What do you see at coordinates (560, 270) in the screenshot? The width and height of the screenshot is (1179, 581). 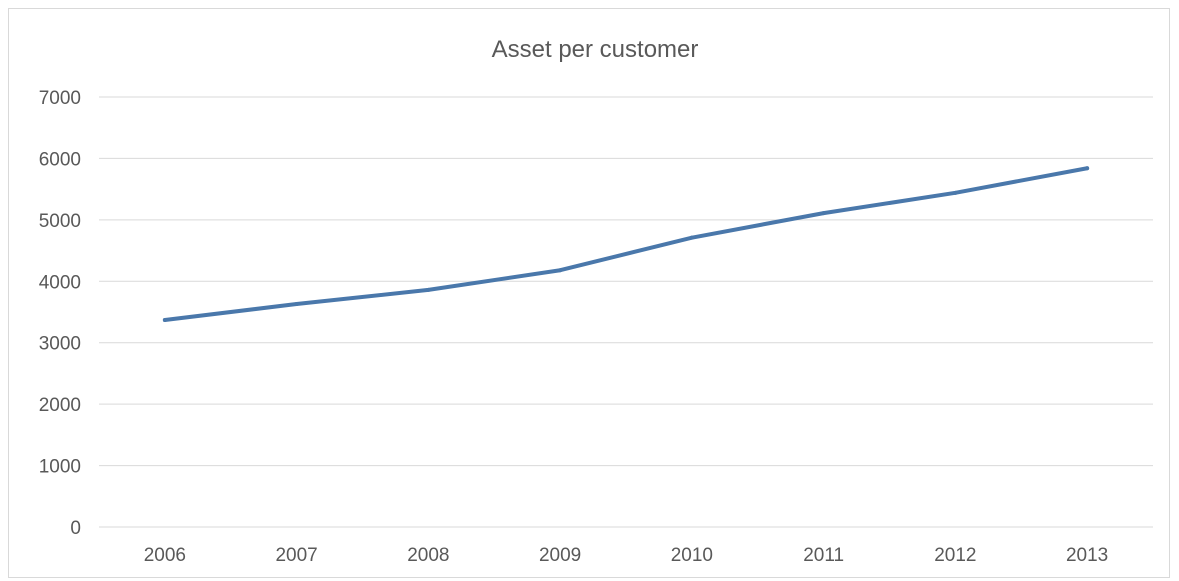 I see `data-point-2009` at bounding box center [560, 270].